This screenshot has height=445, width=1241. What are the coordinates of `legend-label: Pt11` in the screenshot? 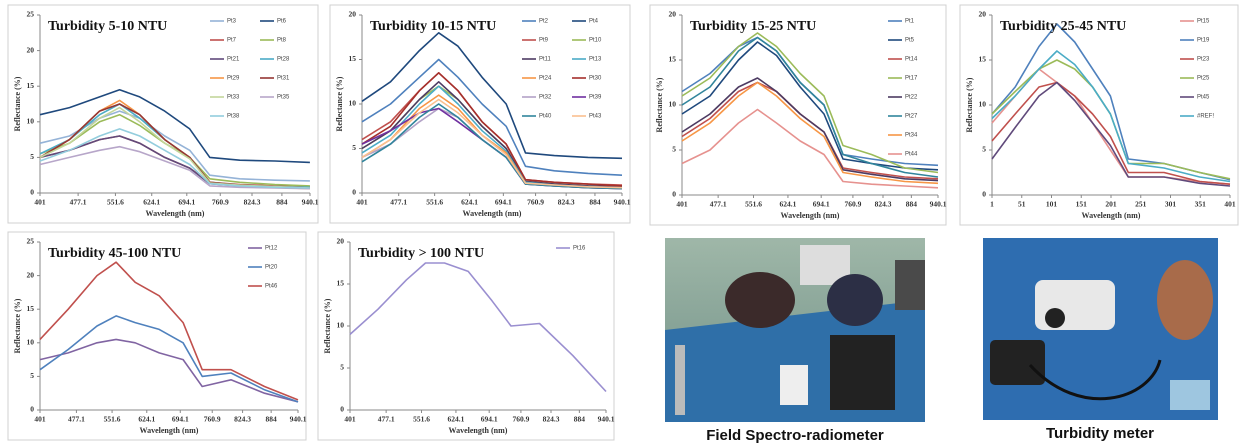 It's located at (545, 60).